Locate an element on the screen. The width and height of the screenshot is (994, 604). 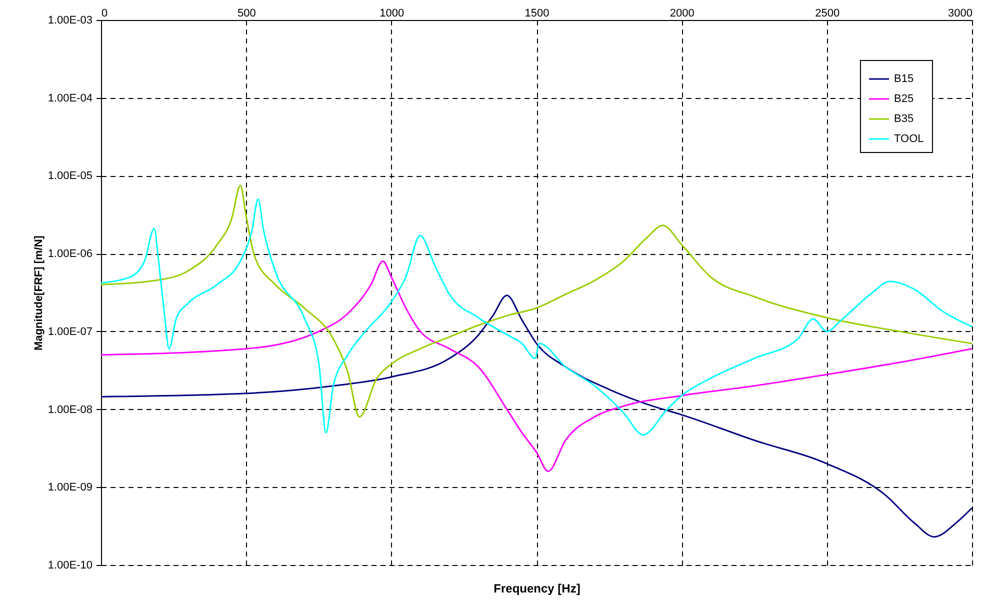
y-tick-label: 1.00E-10 is located at coordinates (70, 566).